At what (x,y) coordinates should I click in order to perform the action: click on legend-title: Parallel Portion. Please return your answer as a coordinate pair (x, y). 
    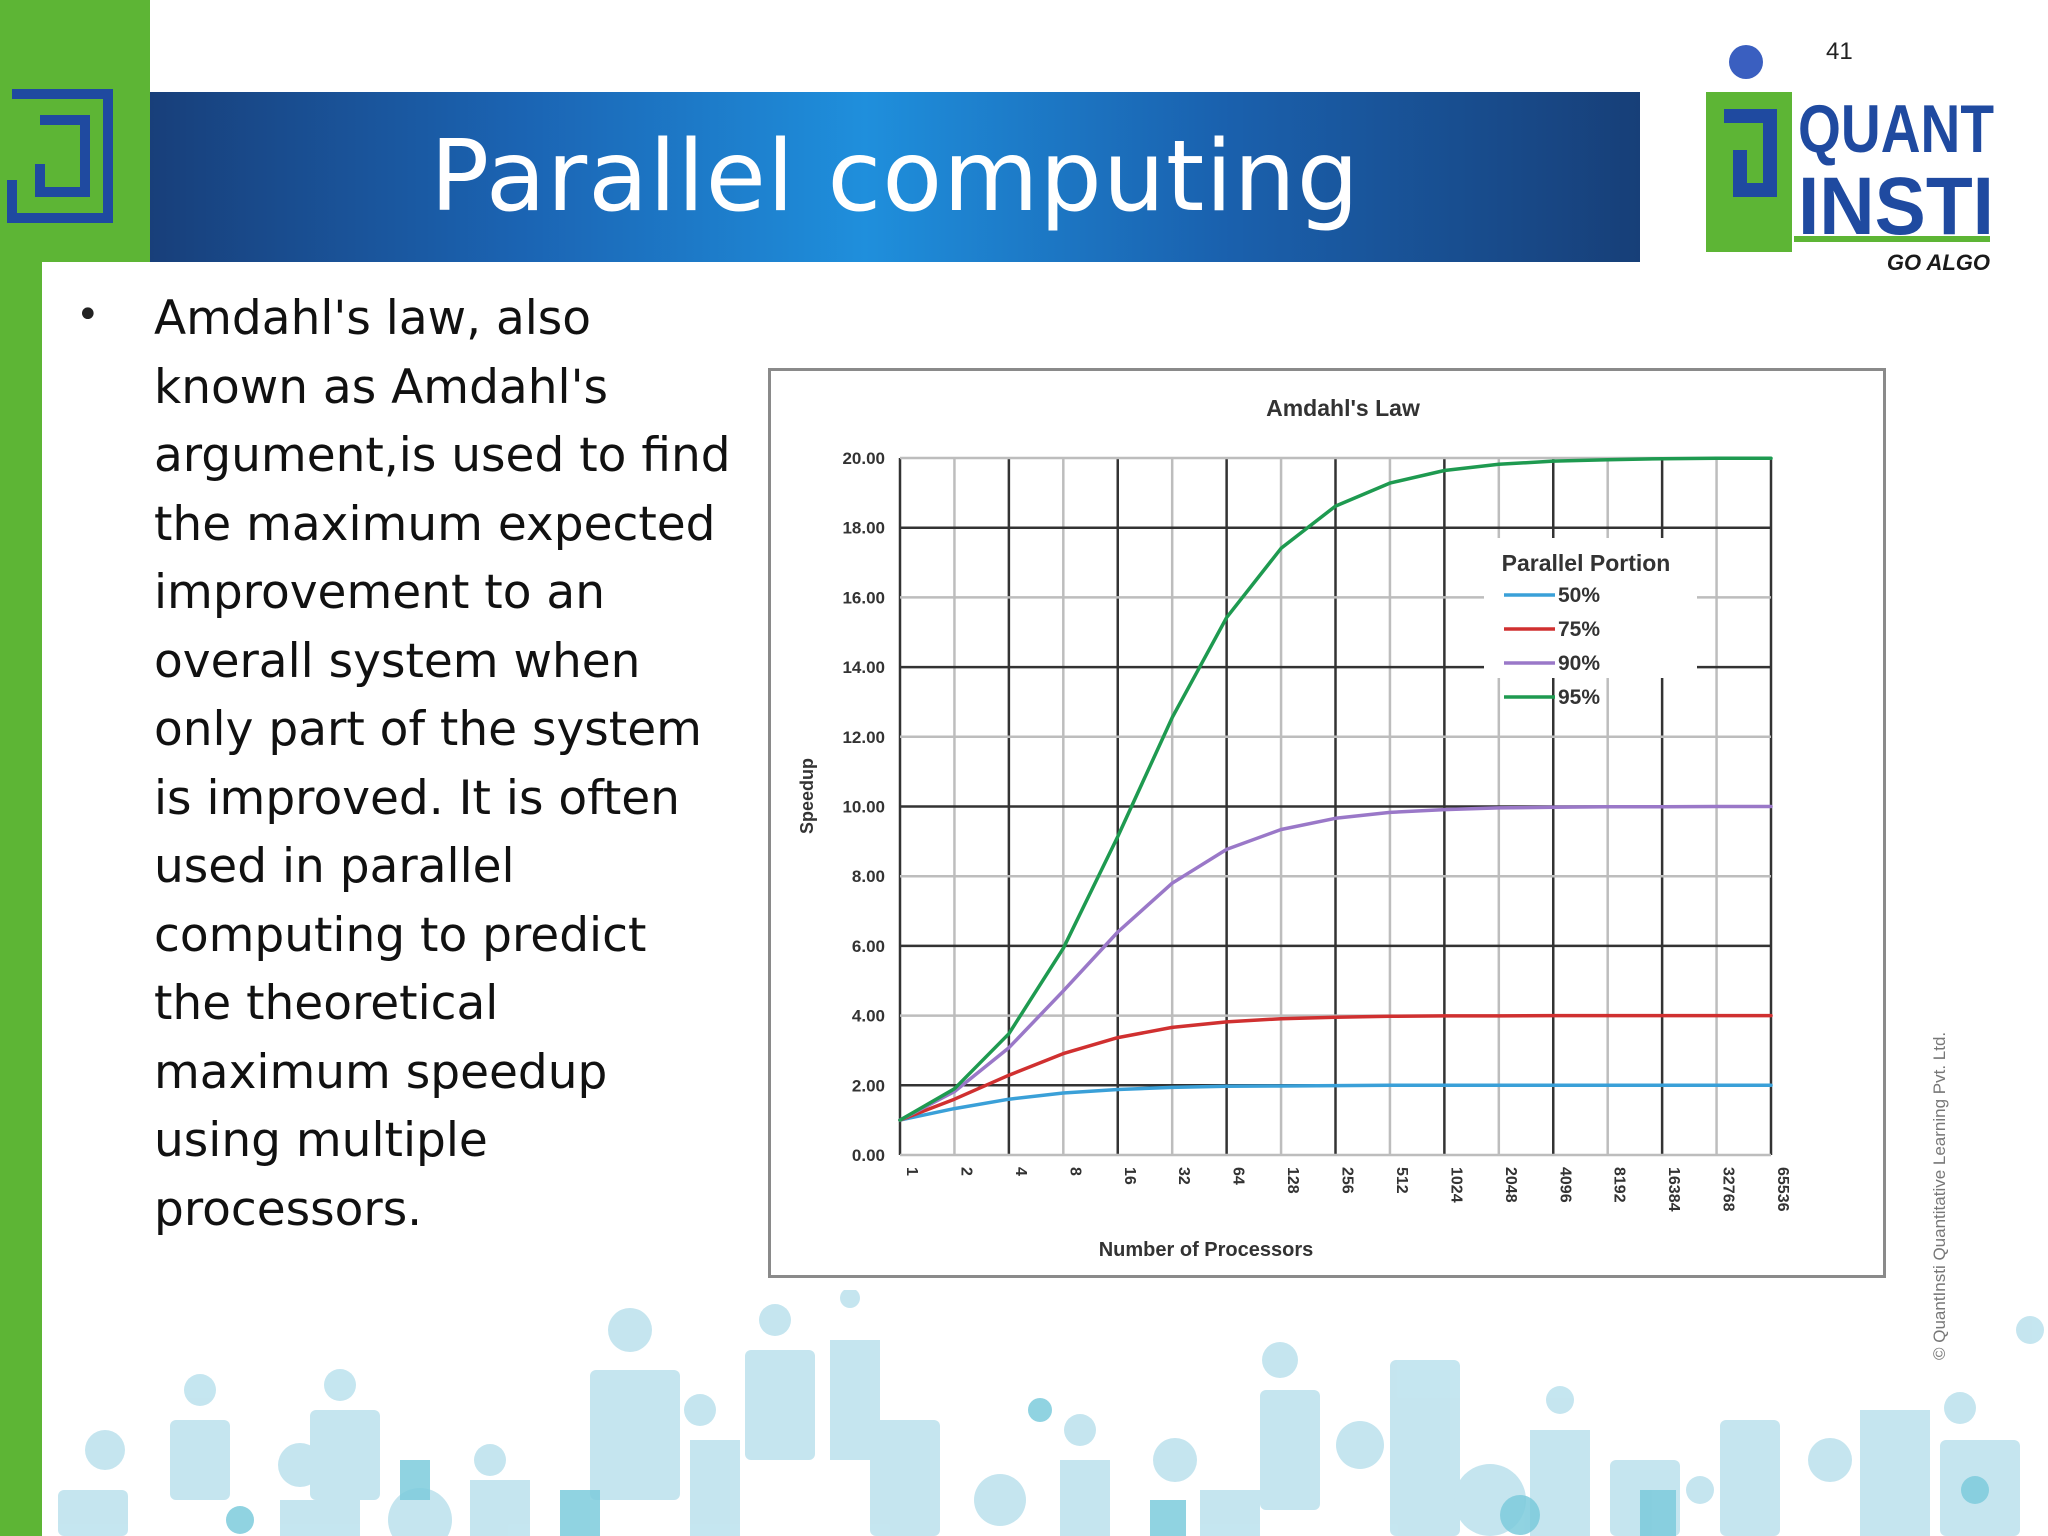
    Looking at the image, I should click on (1586, 563).